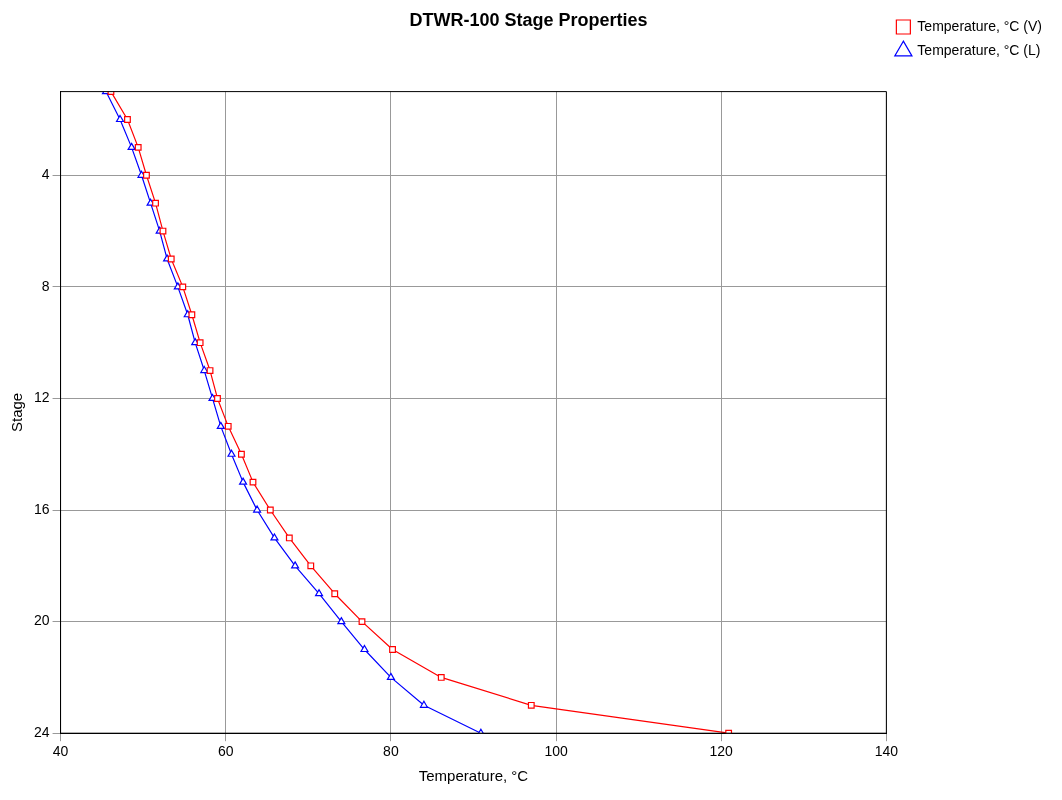  Describe the element at coordinates (980, 25) in the screenshot. I see `legend-label: Temperature, °C (V)` at that location.